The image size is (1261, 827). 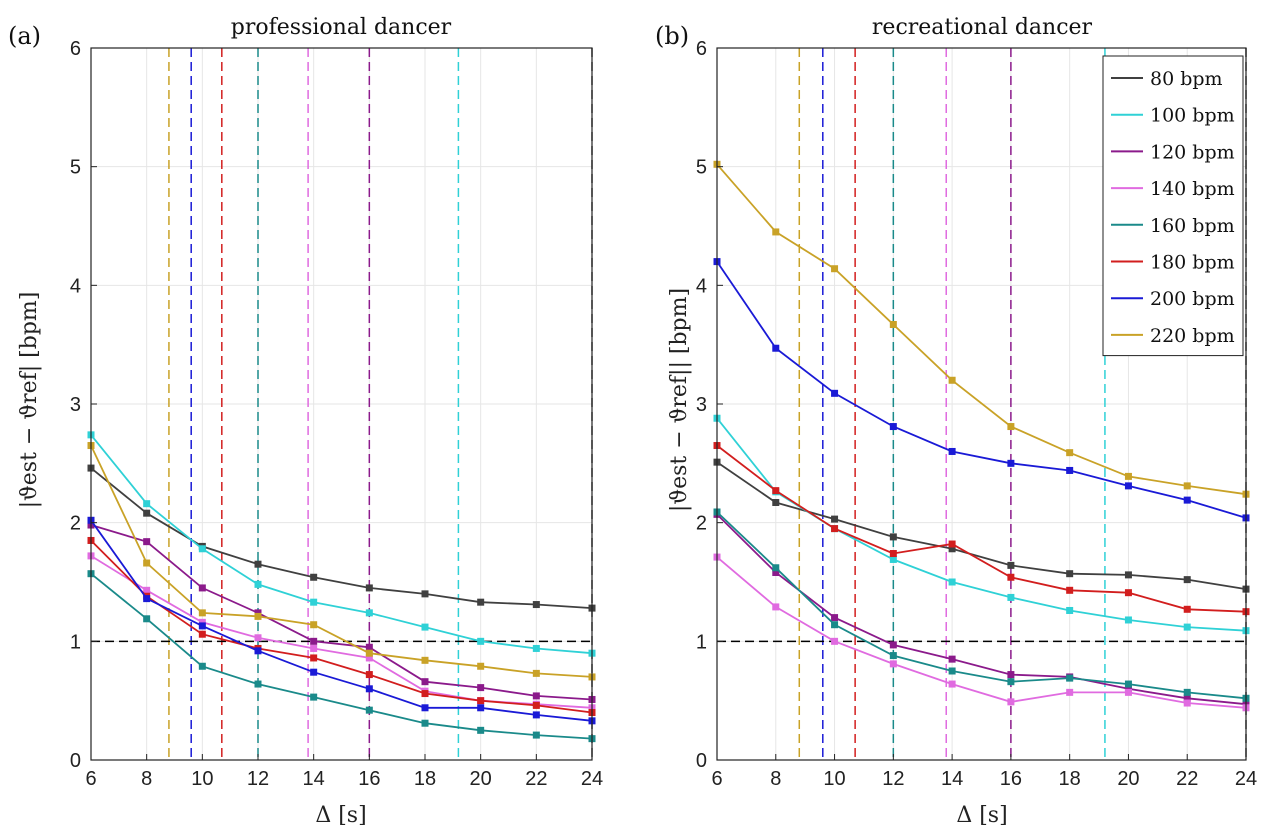 I want to click on legend-label: 100 bpm, so click(x=1192, y=116).